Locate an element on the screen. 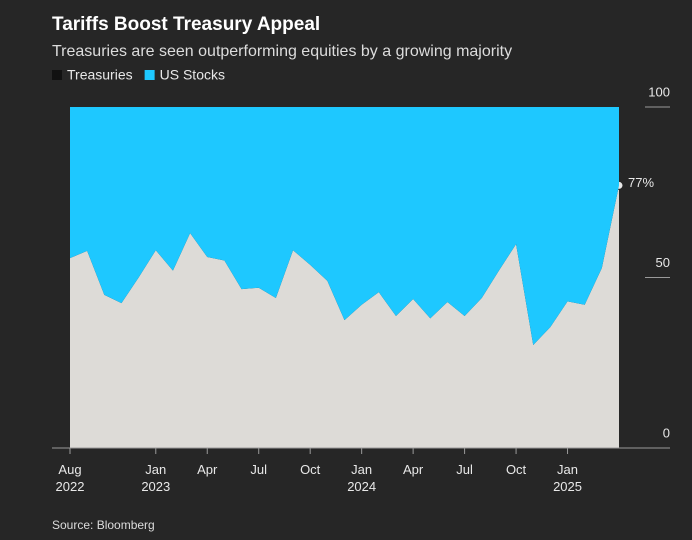 This screenshot has height=540, width=692. x-tick-label: Jan 2023 is located at coordinates (156, 478).